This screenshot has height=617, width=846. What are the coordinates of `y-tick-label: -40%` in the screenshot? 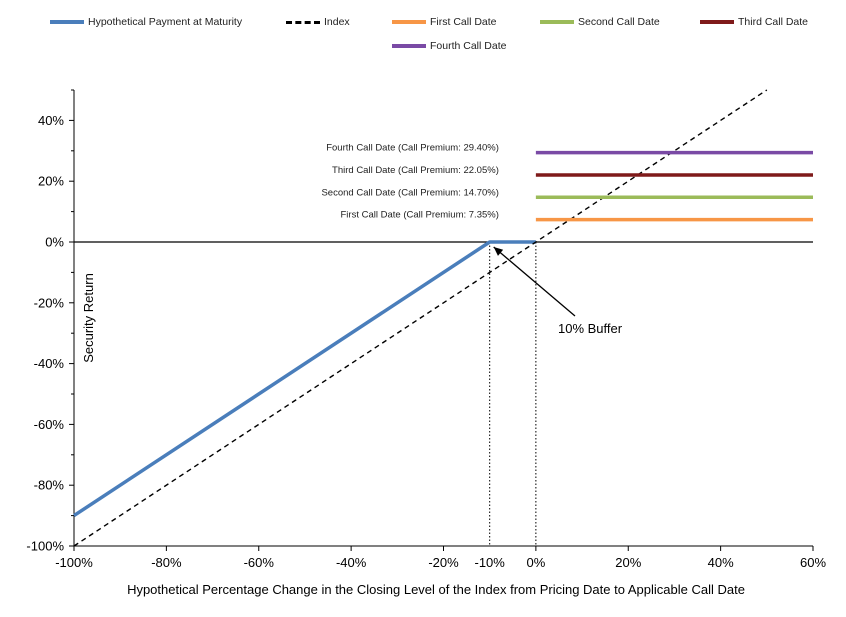 It's located at (49, 363).